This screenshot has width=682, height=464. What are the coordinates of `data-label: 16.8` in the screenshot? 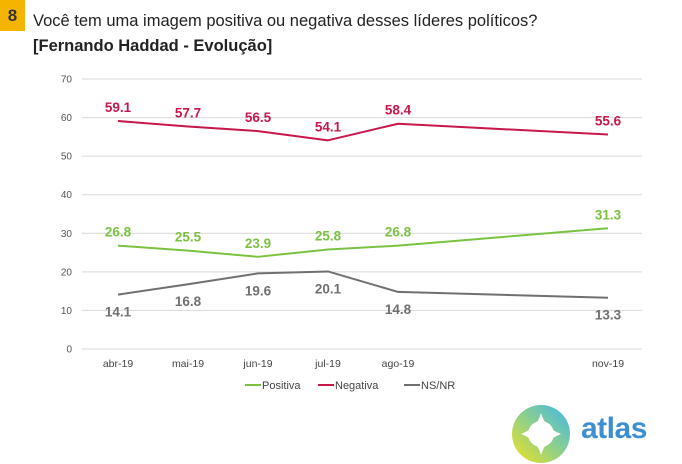 It's located at (188, 301).